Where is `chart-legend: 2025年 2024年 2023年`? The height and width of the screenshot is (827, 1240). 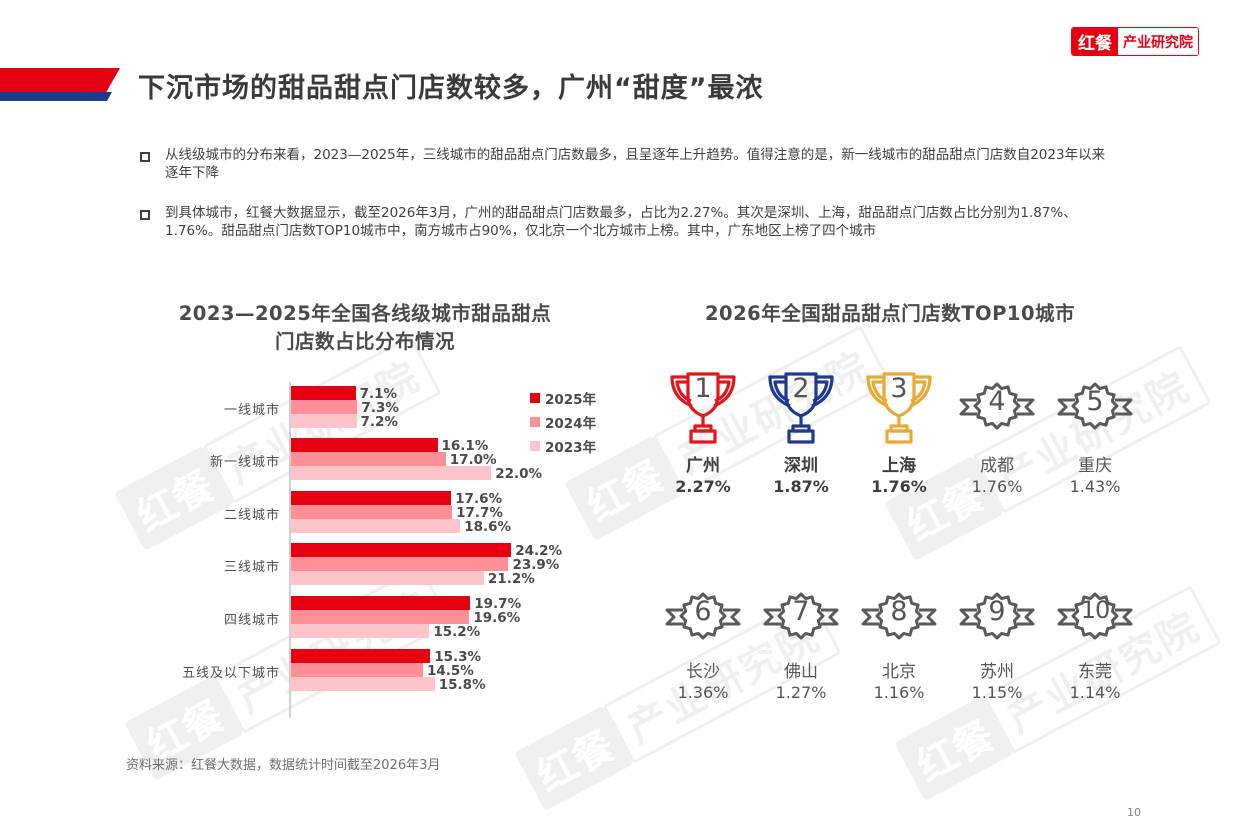 chart-legend: 2025年 2024年 2023年 is located at coordinates (563, 422).